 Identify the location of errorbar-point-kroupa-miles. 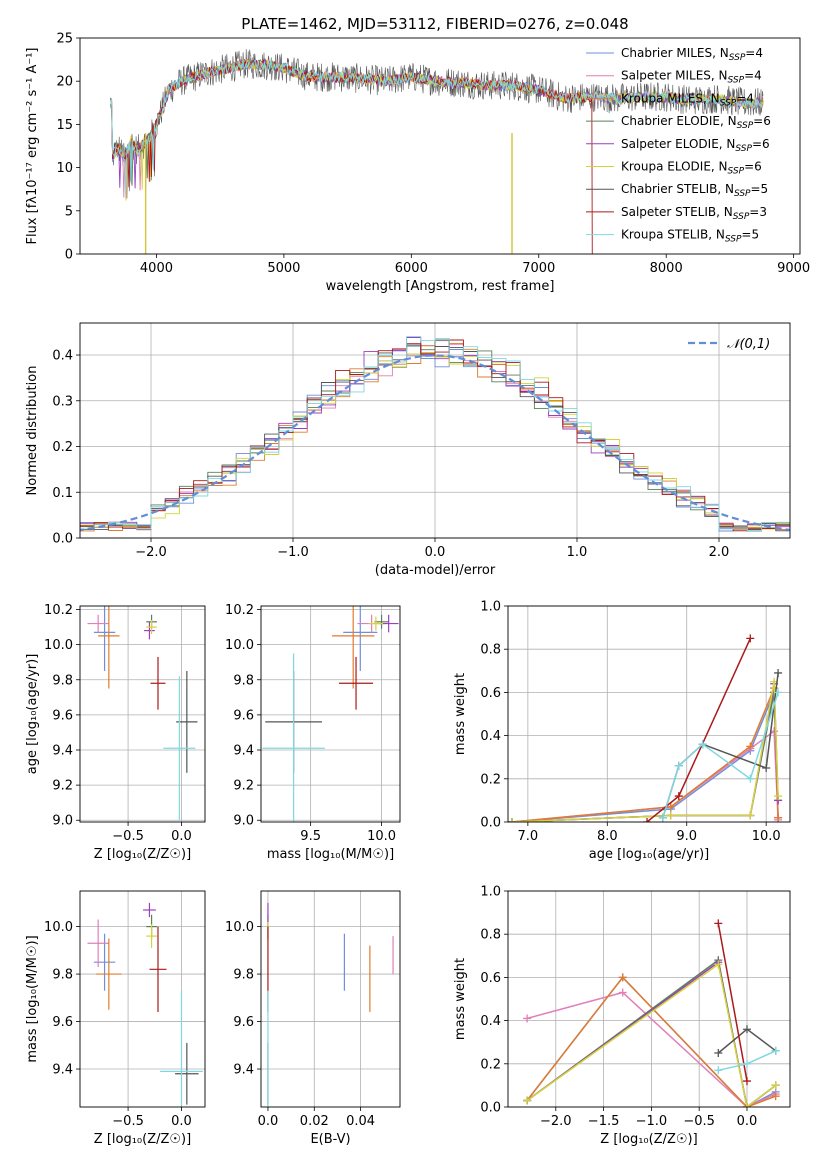
(353, 647).